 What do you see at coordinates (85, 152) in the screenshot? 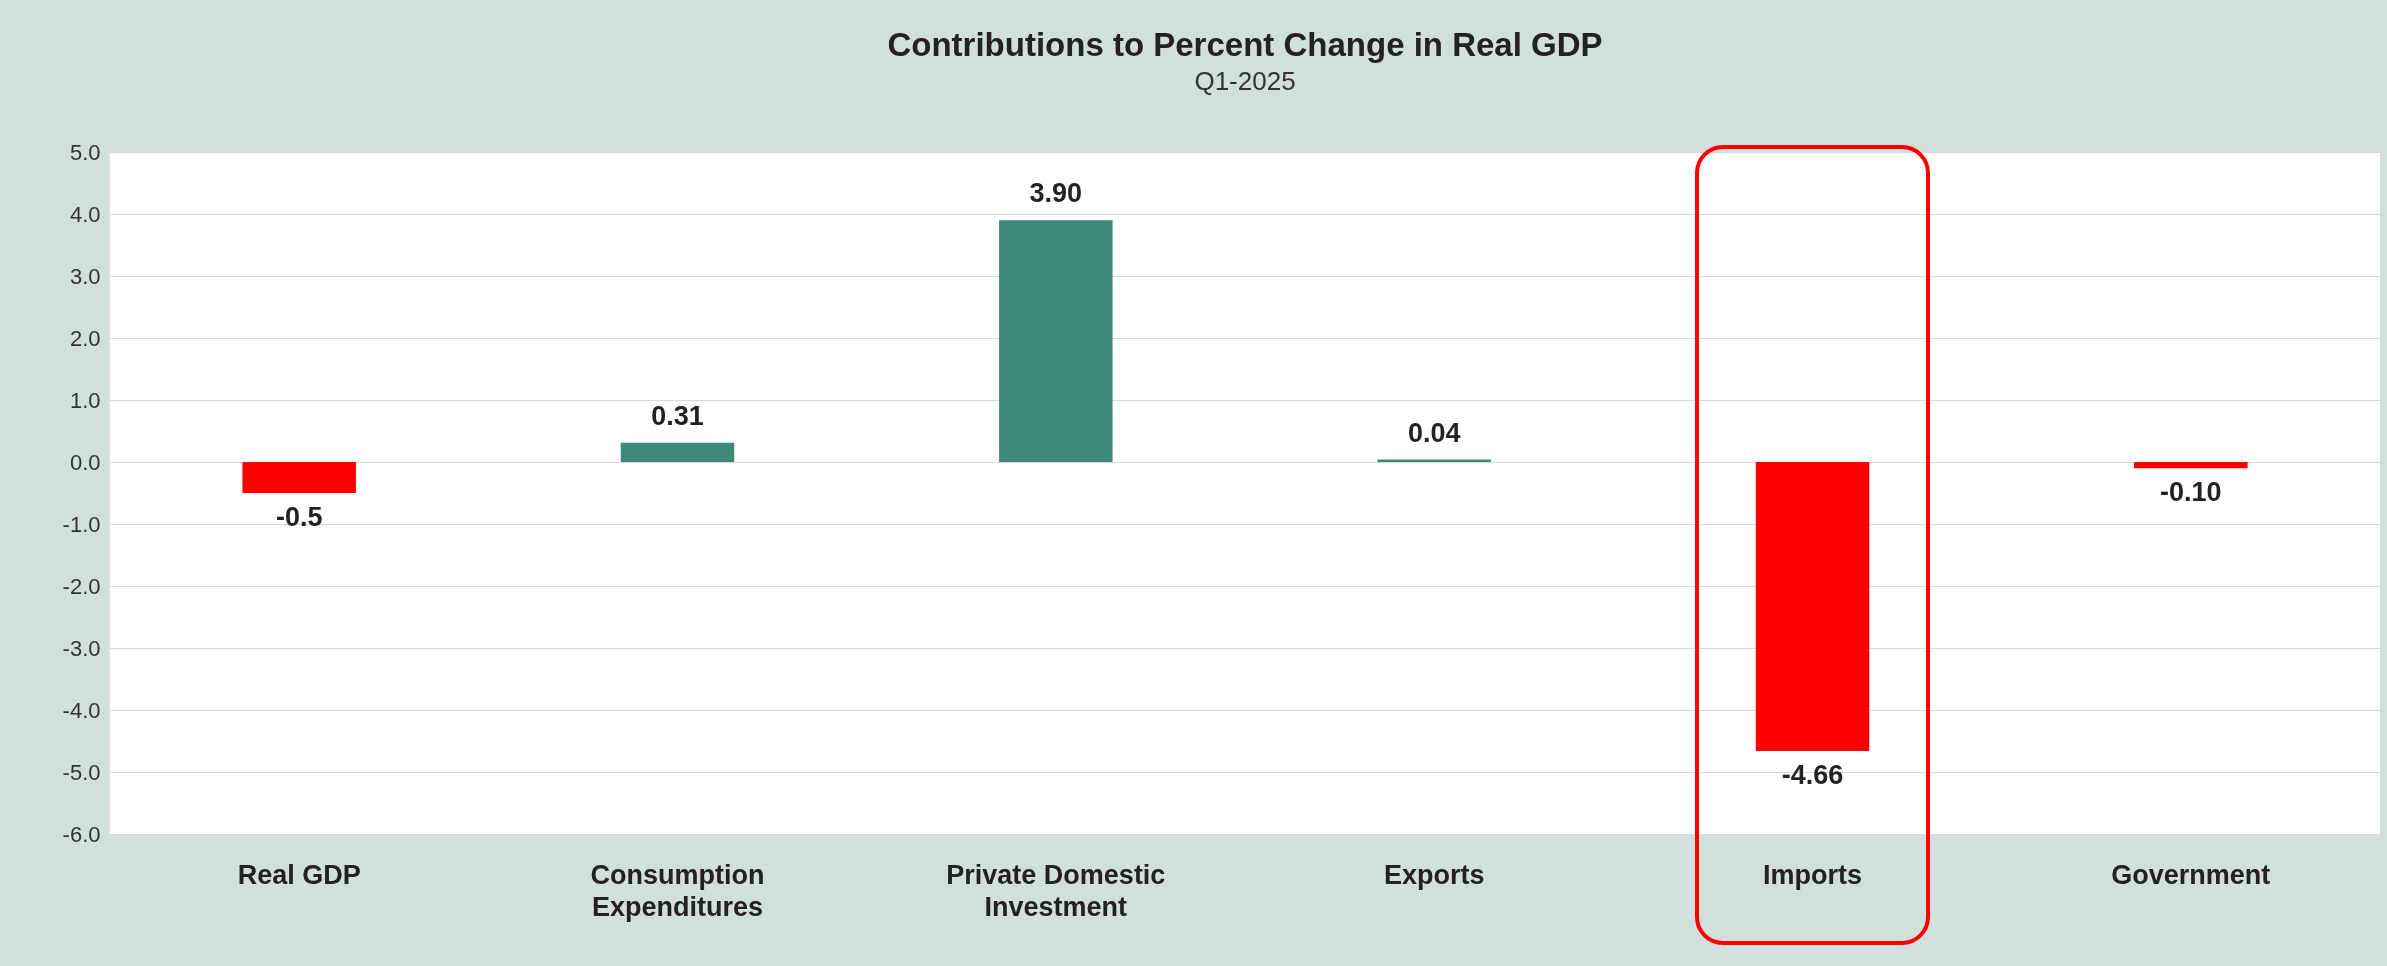
I see `y-tick-label: 5.0` at bounding box center [85, 152].